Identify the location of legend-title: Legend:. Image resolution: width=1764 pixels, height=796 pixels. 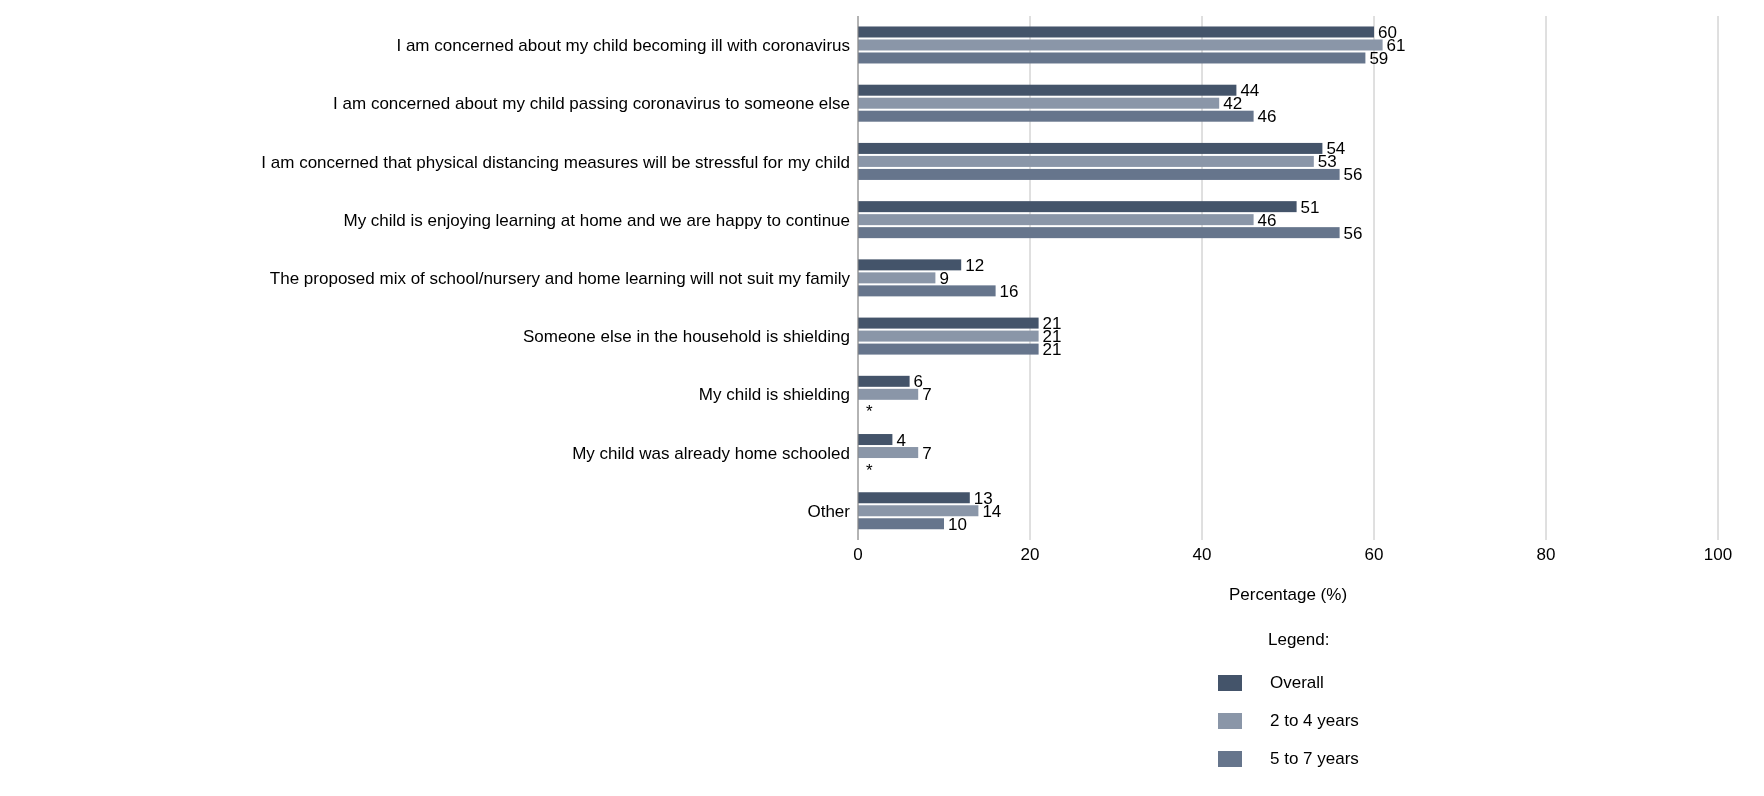
(1299, 640).